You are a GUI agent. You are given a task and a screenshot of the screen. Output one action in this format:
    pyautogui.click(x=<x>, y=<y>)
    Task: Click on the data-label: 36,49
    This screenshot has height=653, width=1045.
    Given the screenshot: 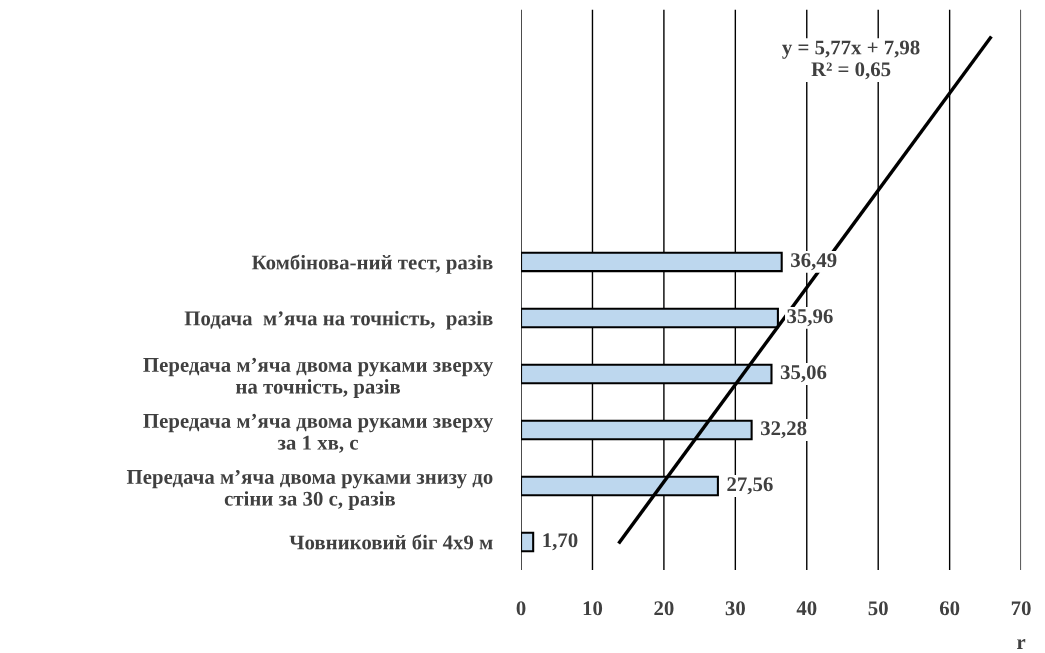 What is the action you would take?
    pyautogui.click(x=814, y=262)
    